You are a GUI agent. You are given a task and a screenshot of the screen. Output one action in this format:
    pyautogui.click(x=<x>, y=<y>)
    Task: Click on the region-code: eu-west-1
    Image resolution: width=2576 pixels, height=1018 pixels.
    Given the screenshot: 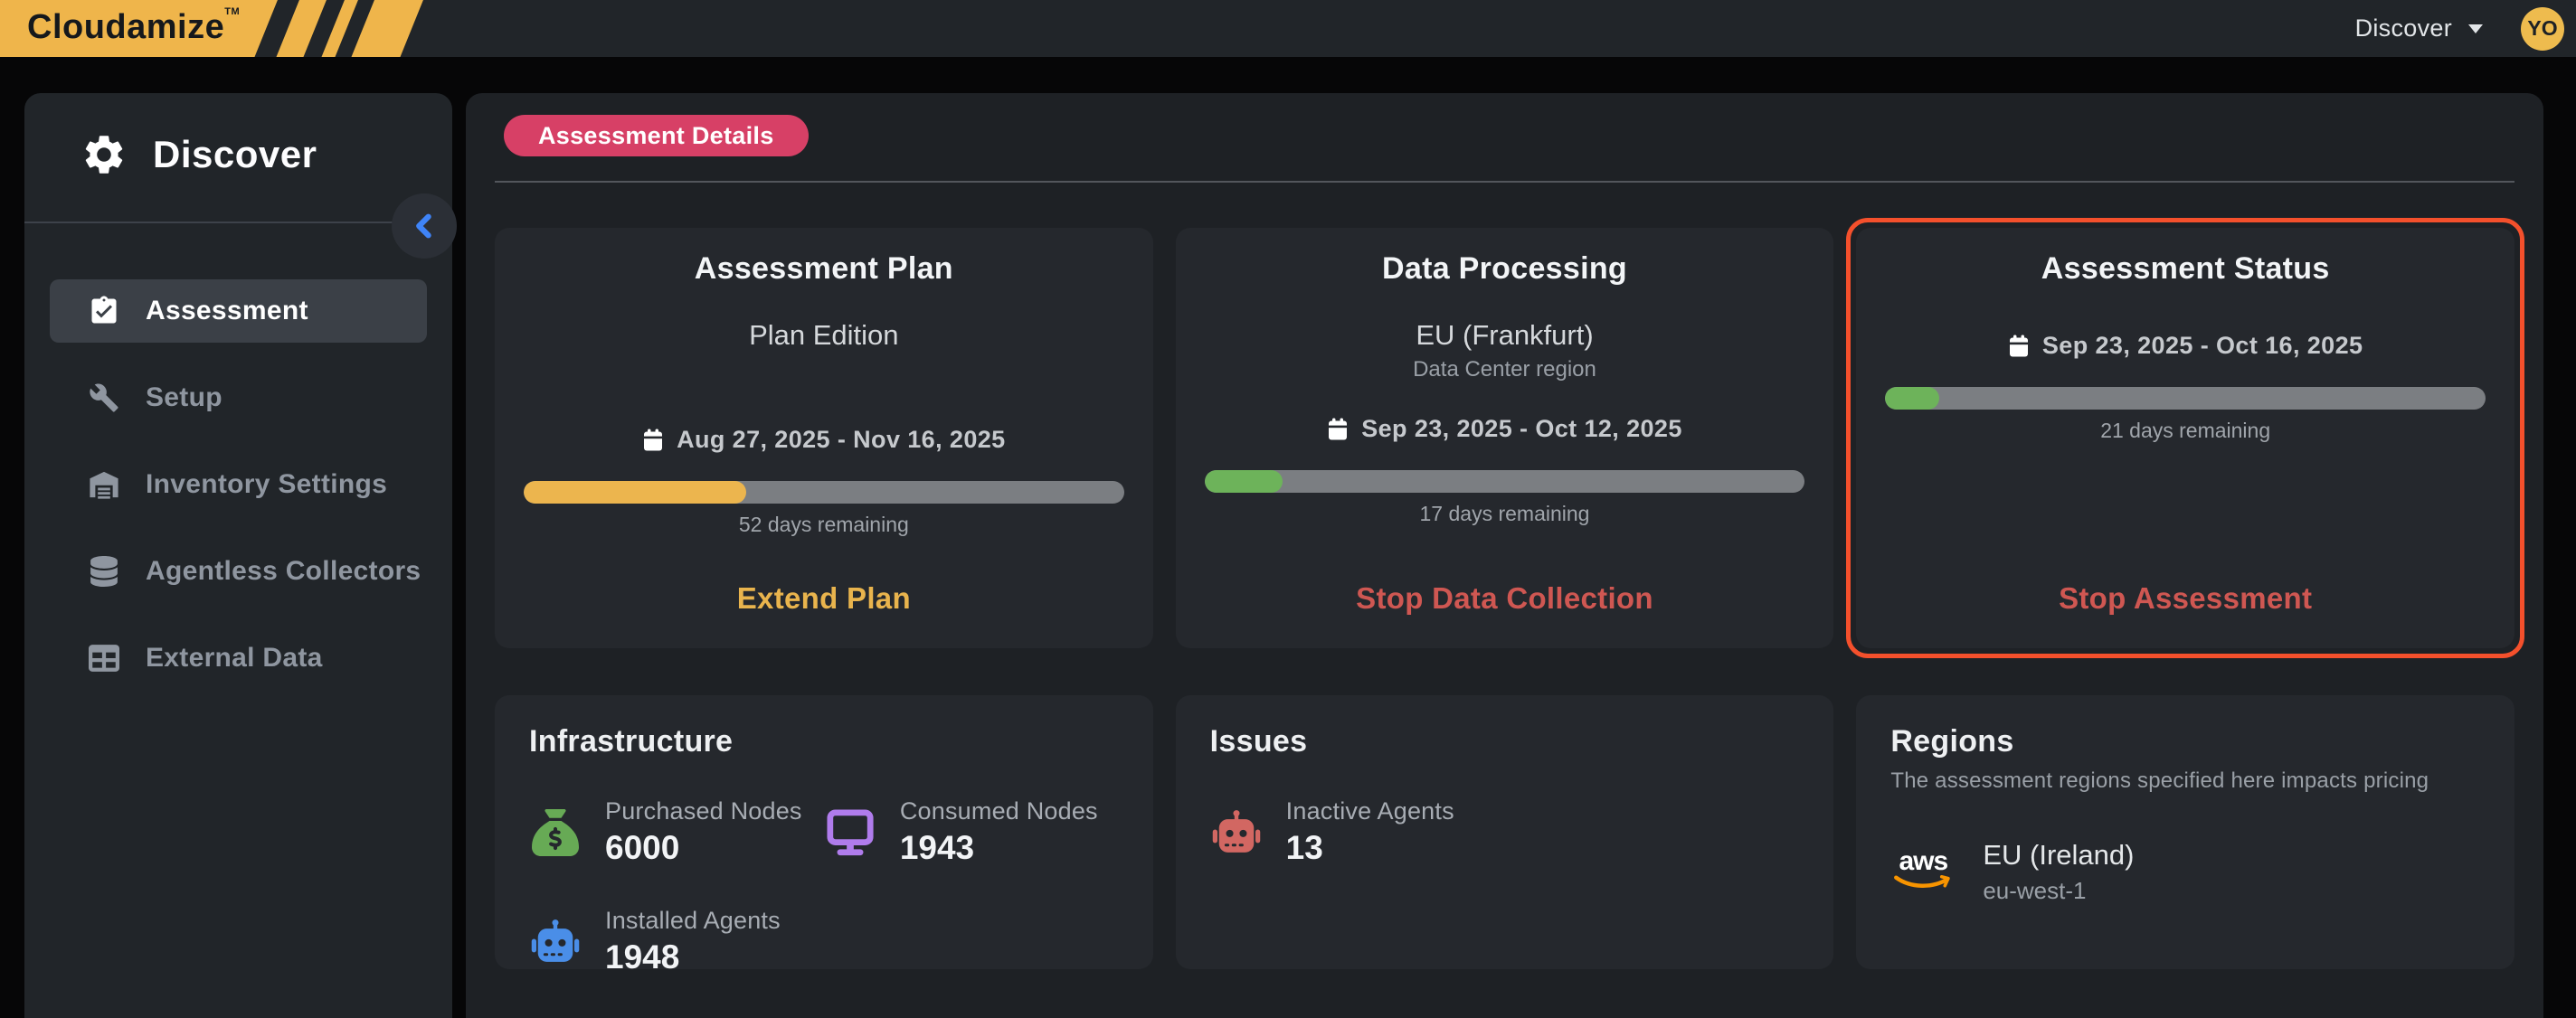 What is the action you would take?
    pyautogui.click(x=2035, y=890)
    